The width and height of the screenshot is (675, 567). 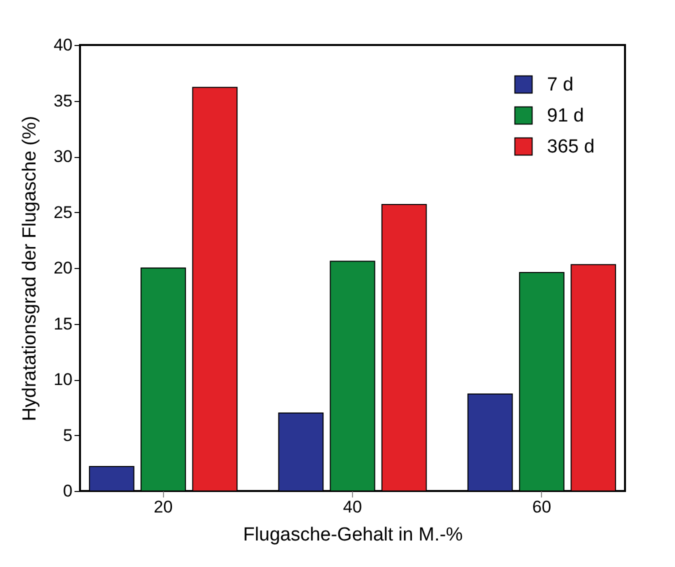 What do you see at coordinates (30, 269) in the screenshot?
I see `y-axis-title: Hydratationsgrad der Flugasche (%)` at bounding box center [30, 269].